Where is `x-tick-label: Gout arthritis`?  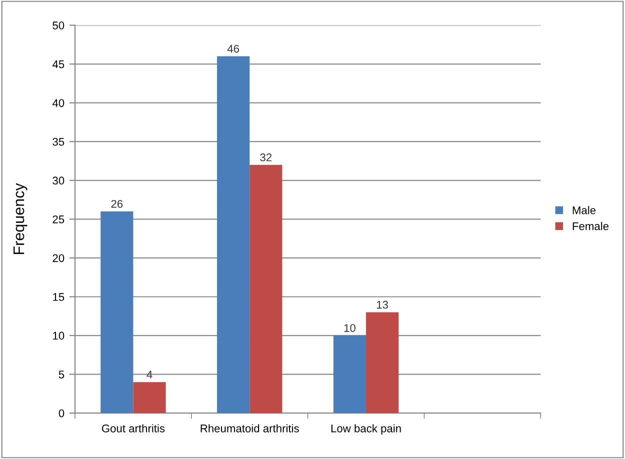
x-tick-label: Gout arthritis is located at coordinates (133, 428).